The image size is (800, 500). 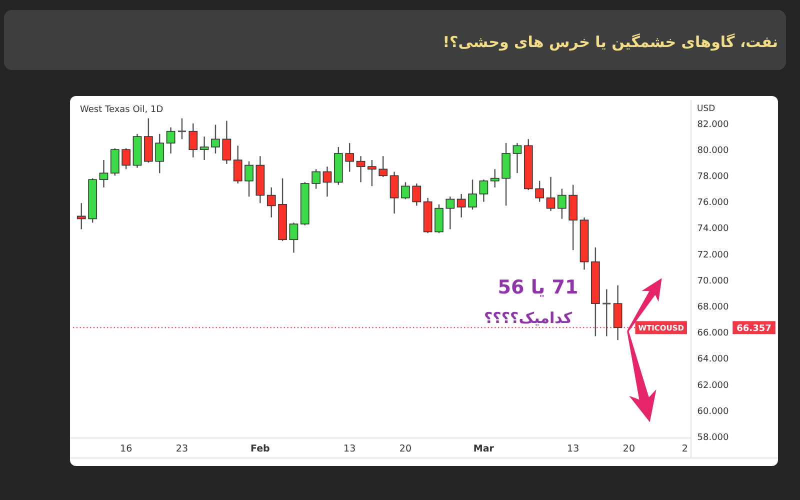 I want to click on chart-title: نفت، گاوهای خشمگین یا خرس های وحشی؟!, so click(x=610, y=42).